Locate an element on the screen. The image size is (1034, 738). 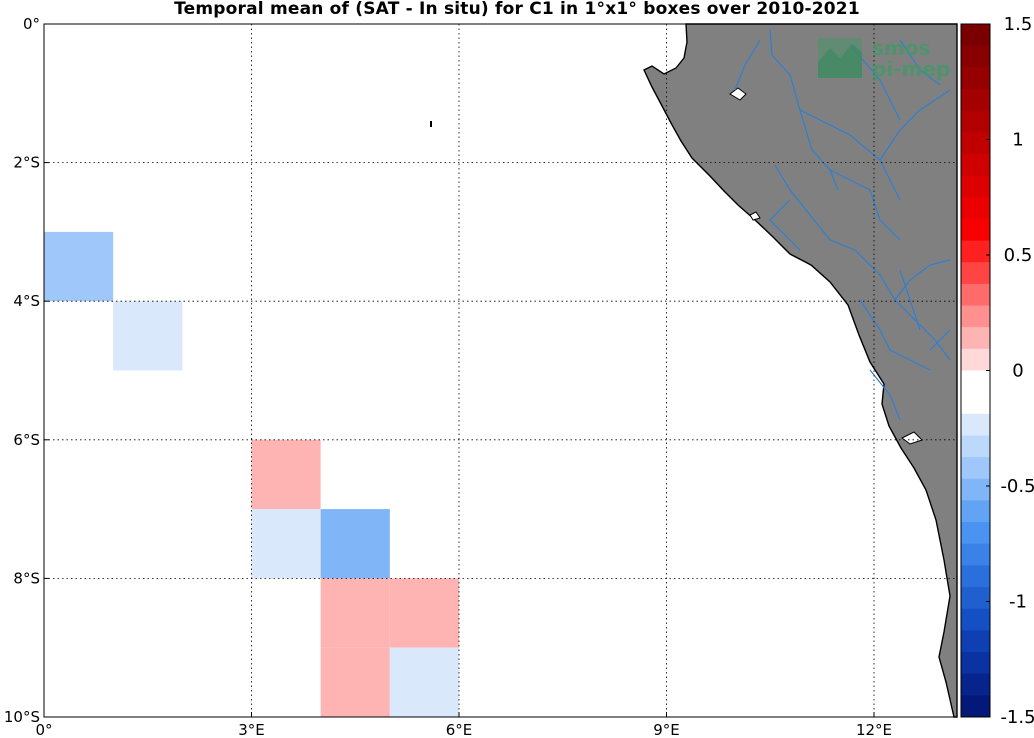
x-tick-label: 6°E is located at coordinates (459, 729).